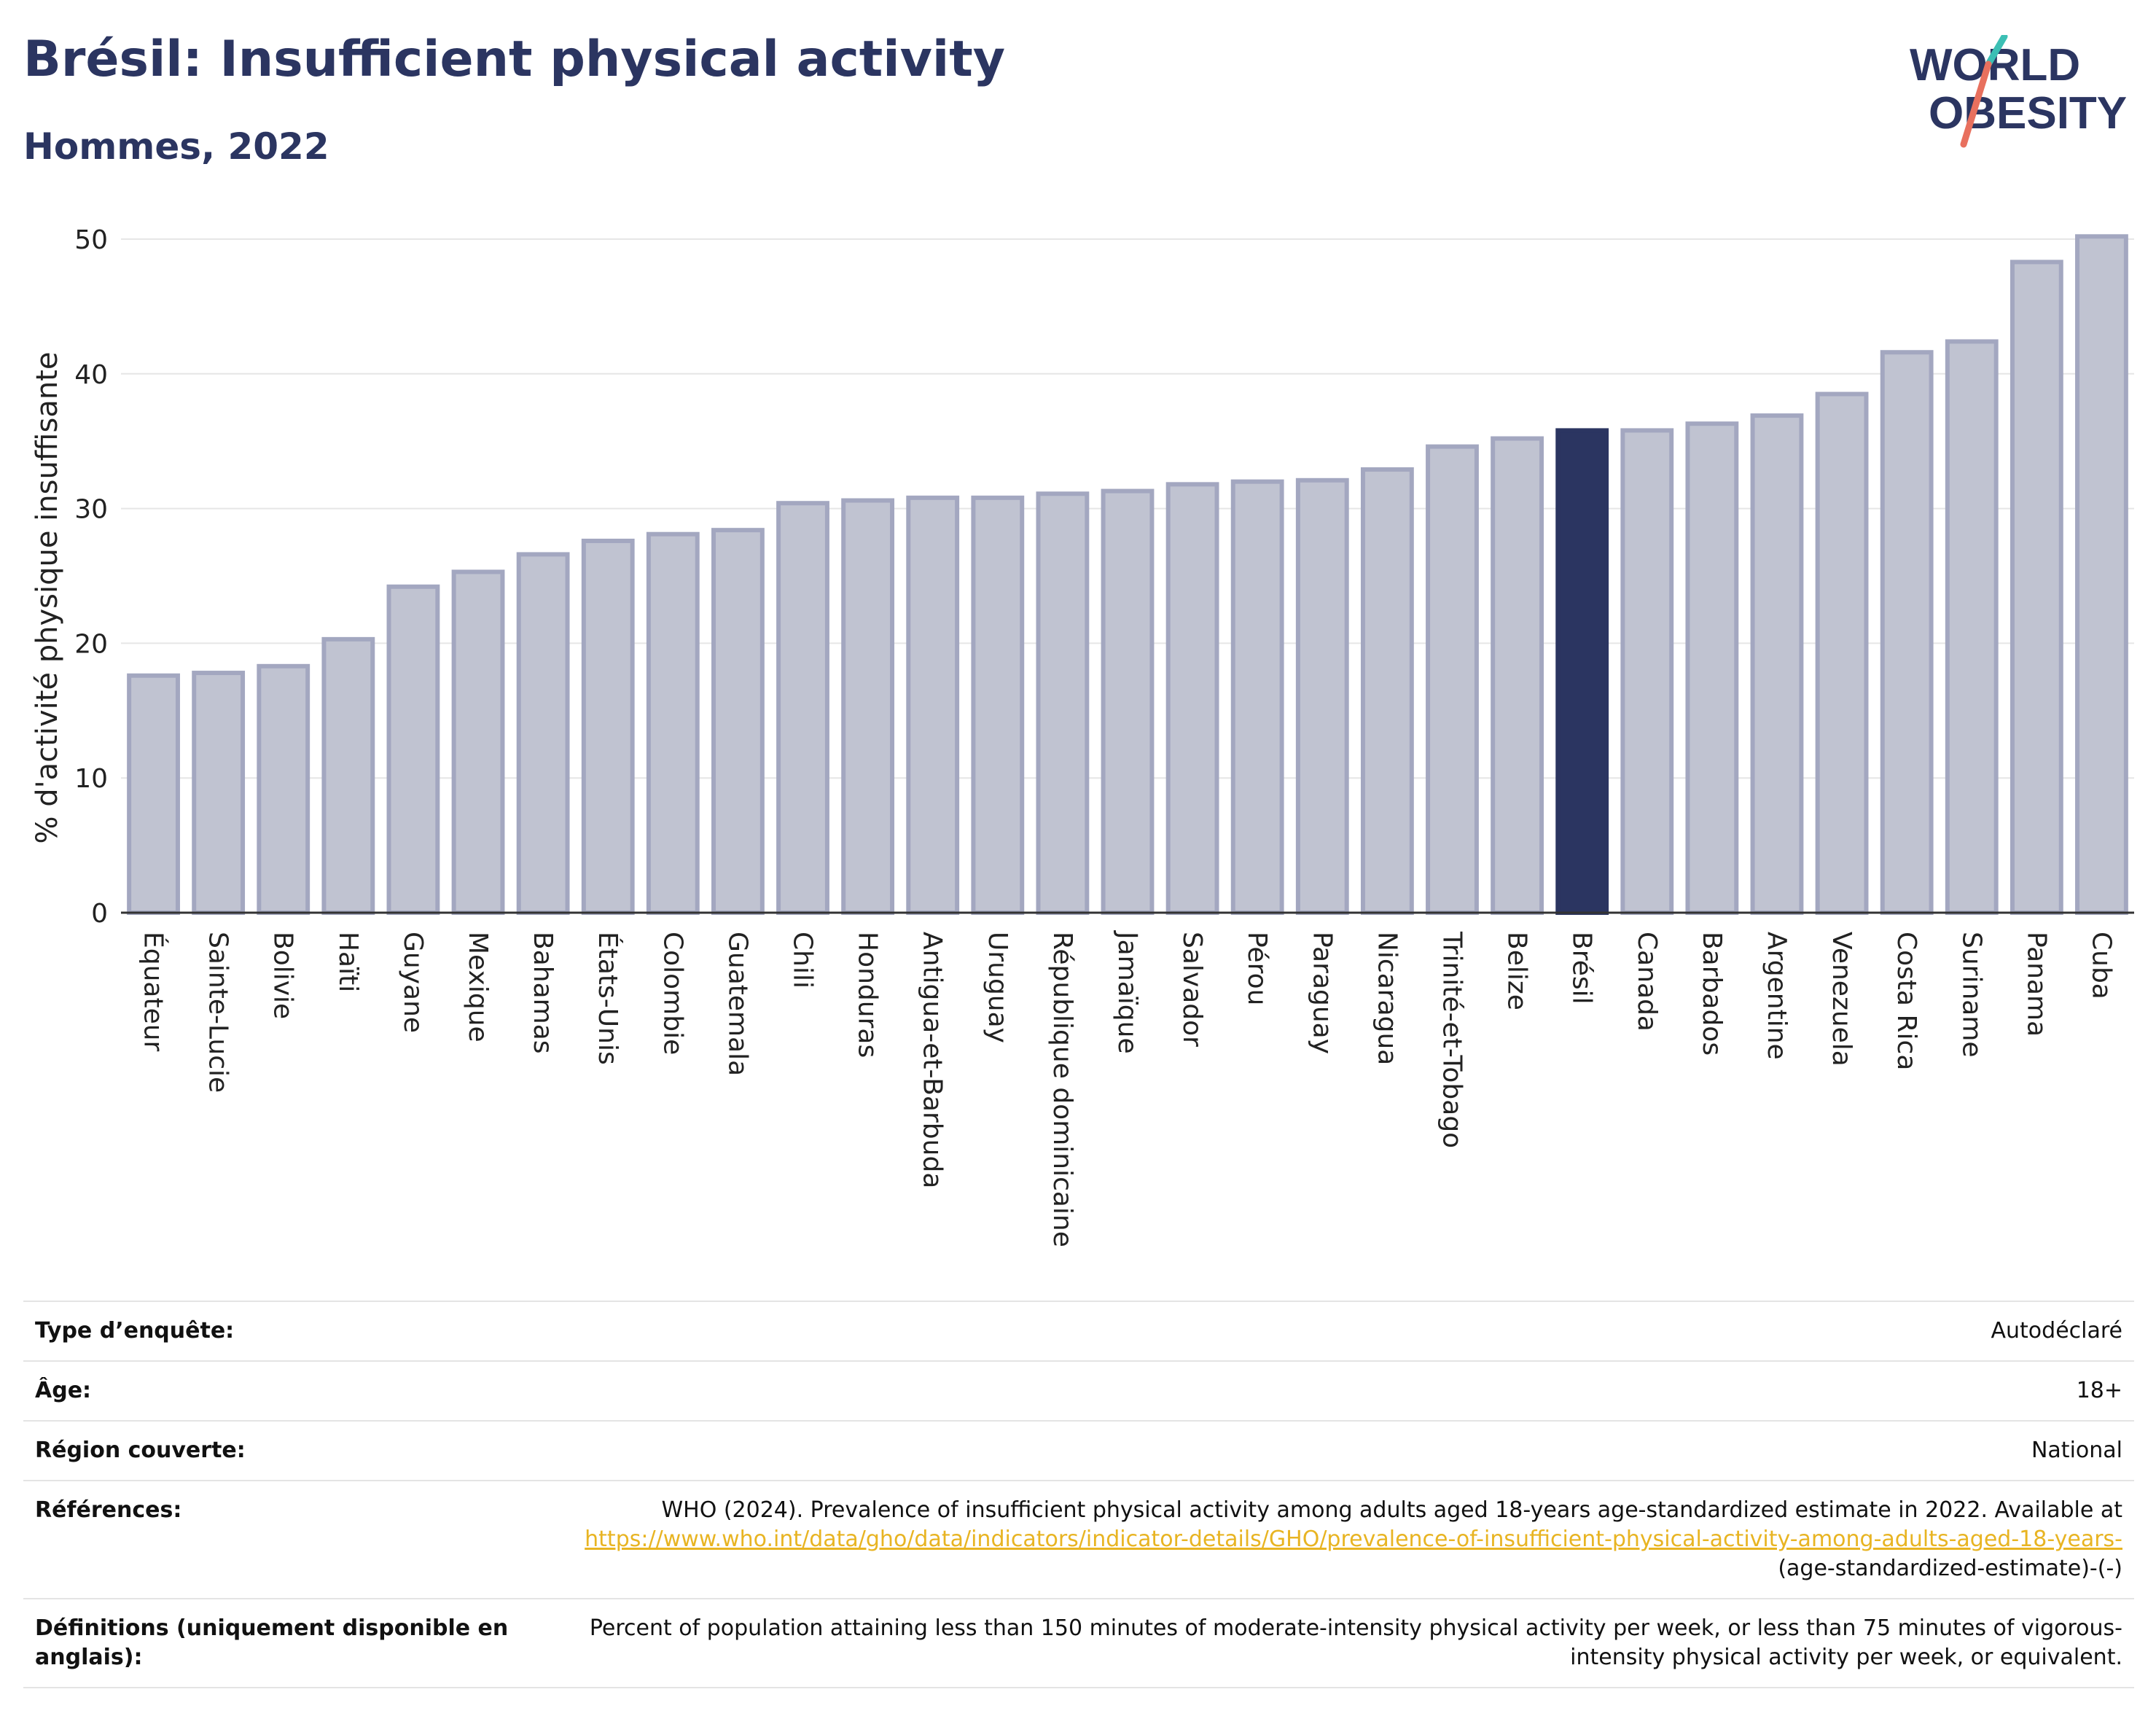  Describe the element at coordinates (1777, 996) in the screenshot. I see `x-tick-label: Argentine` at that location.